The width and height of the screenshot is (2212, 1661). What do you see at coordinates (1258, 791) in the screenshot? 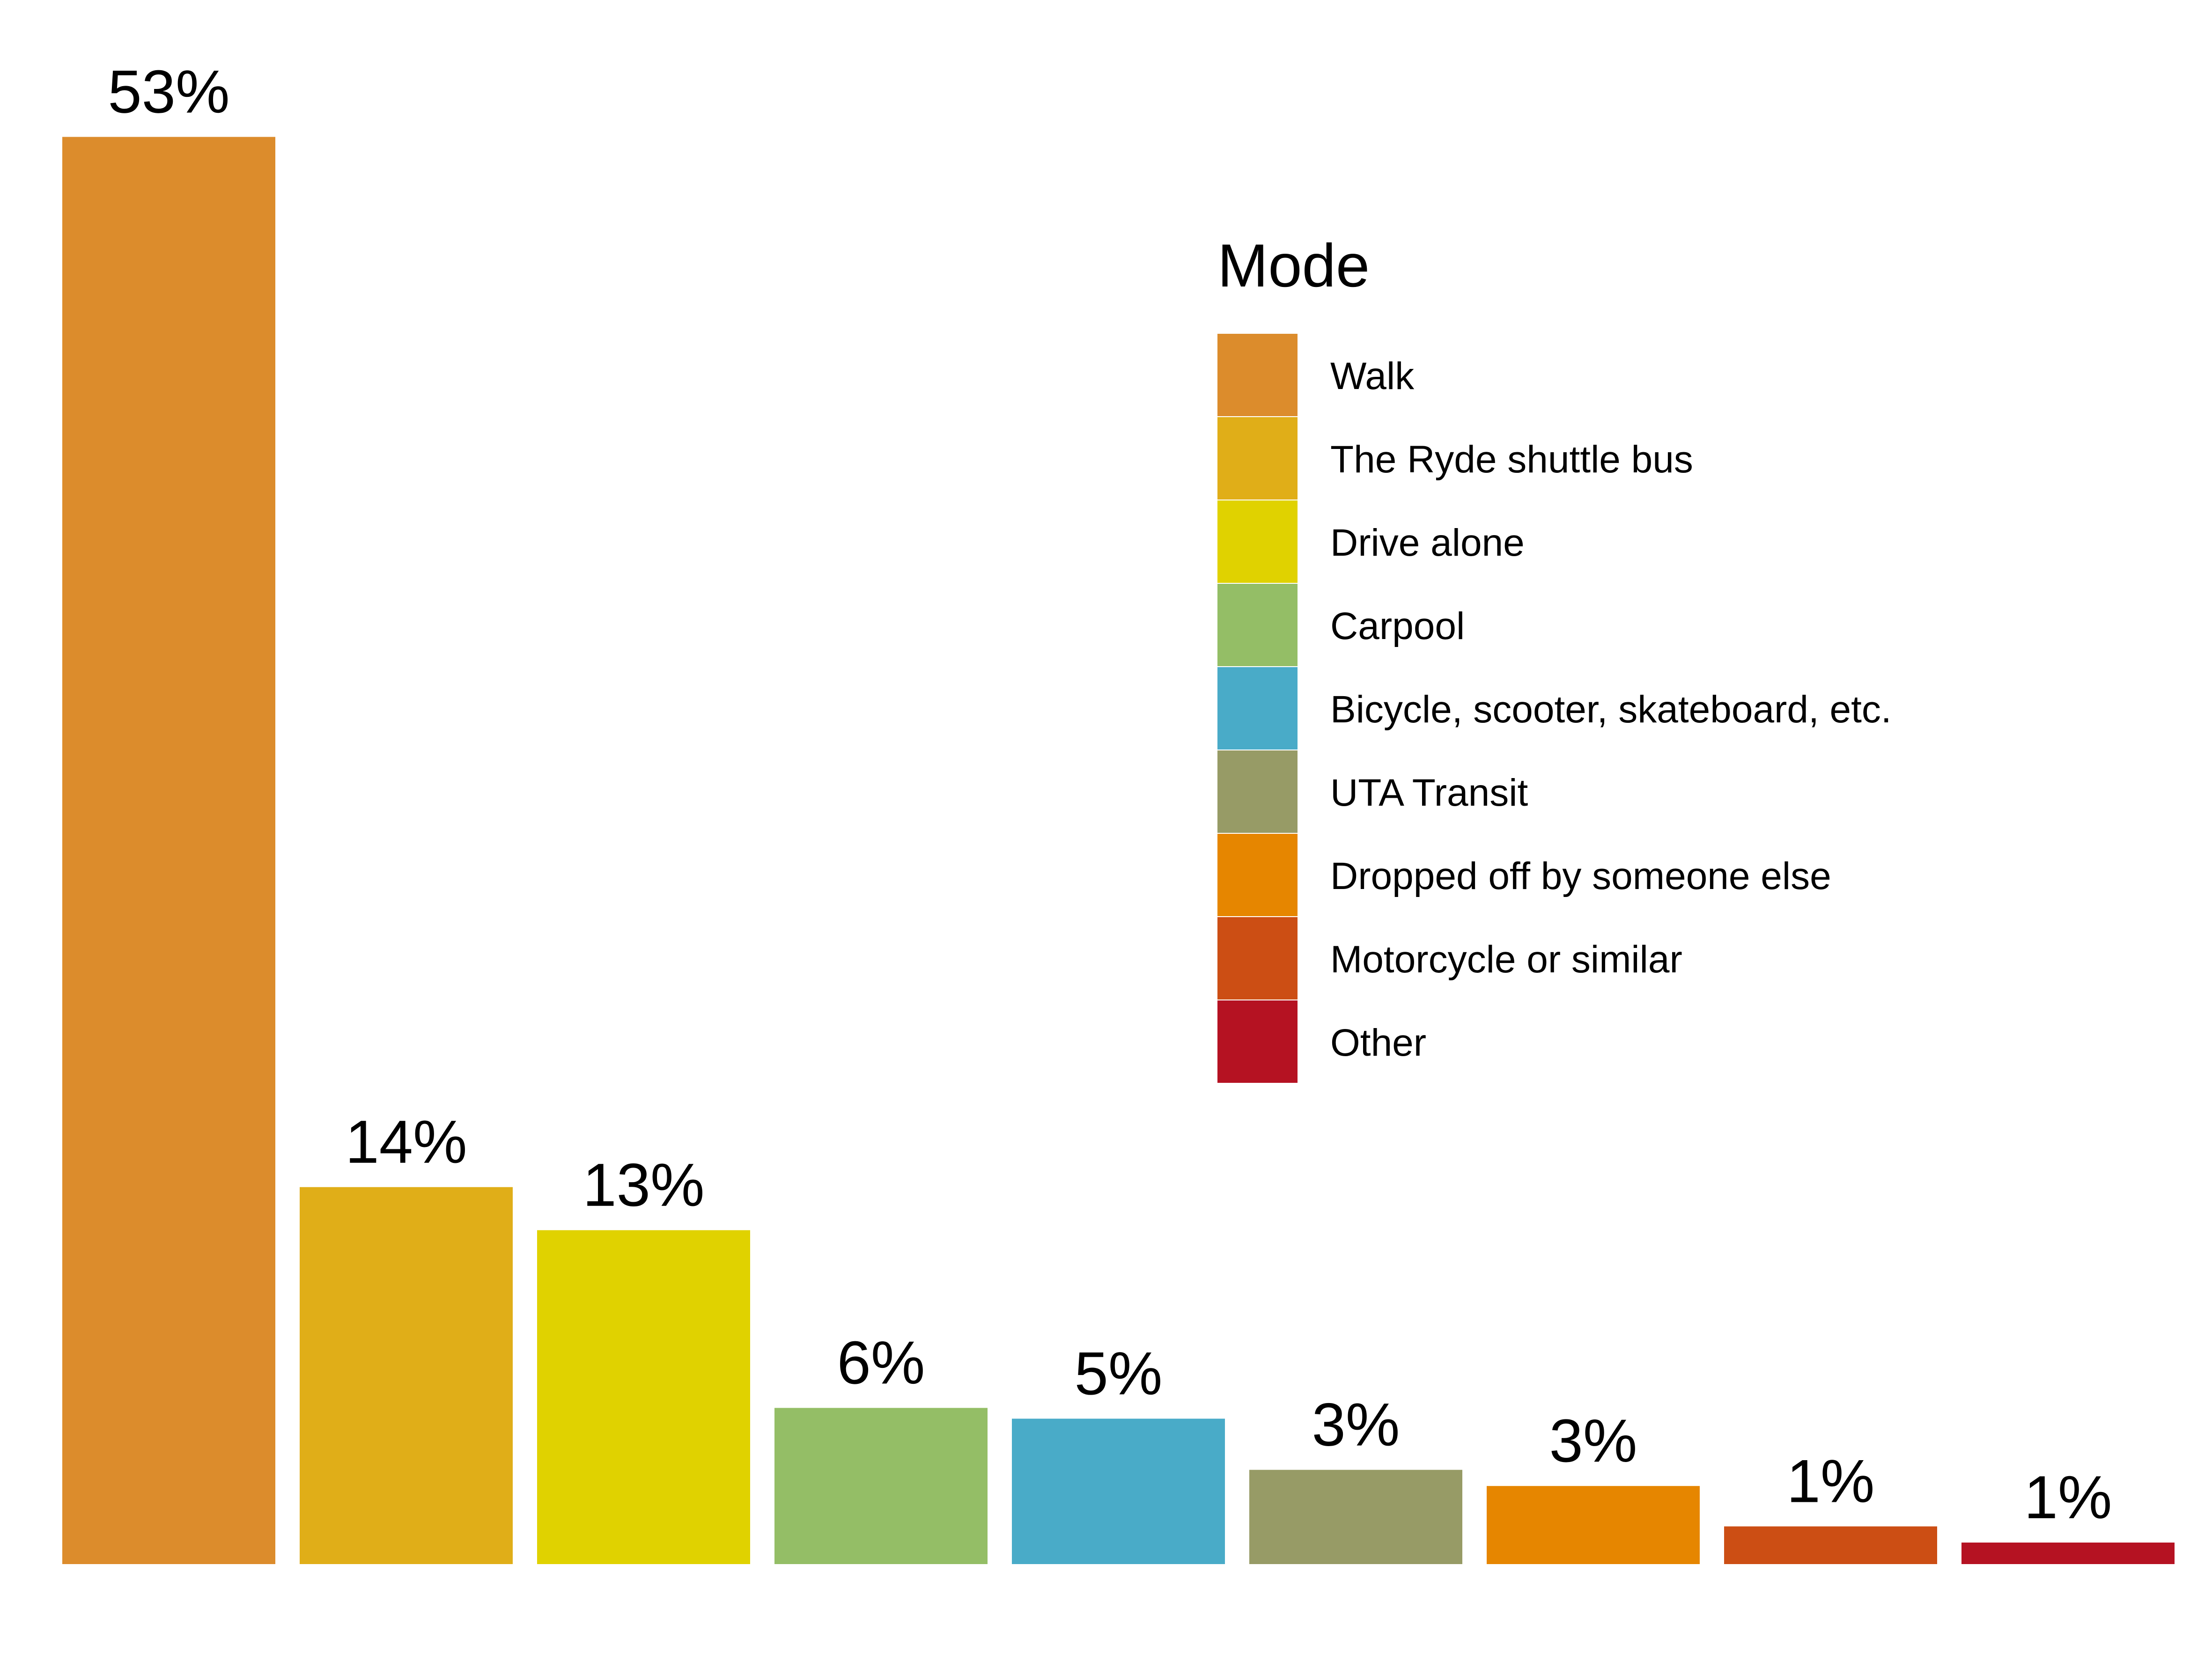
I see `legend-swatch-uta-transit` at bounding box center [1258, 791].